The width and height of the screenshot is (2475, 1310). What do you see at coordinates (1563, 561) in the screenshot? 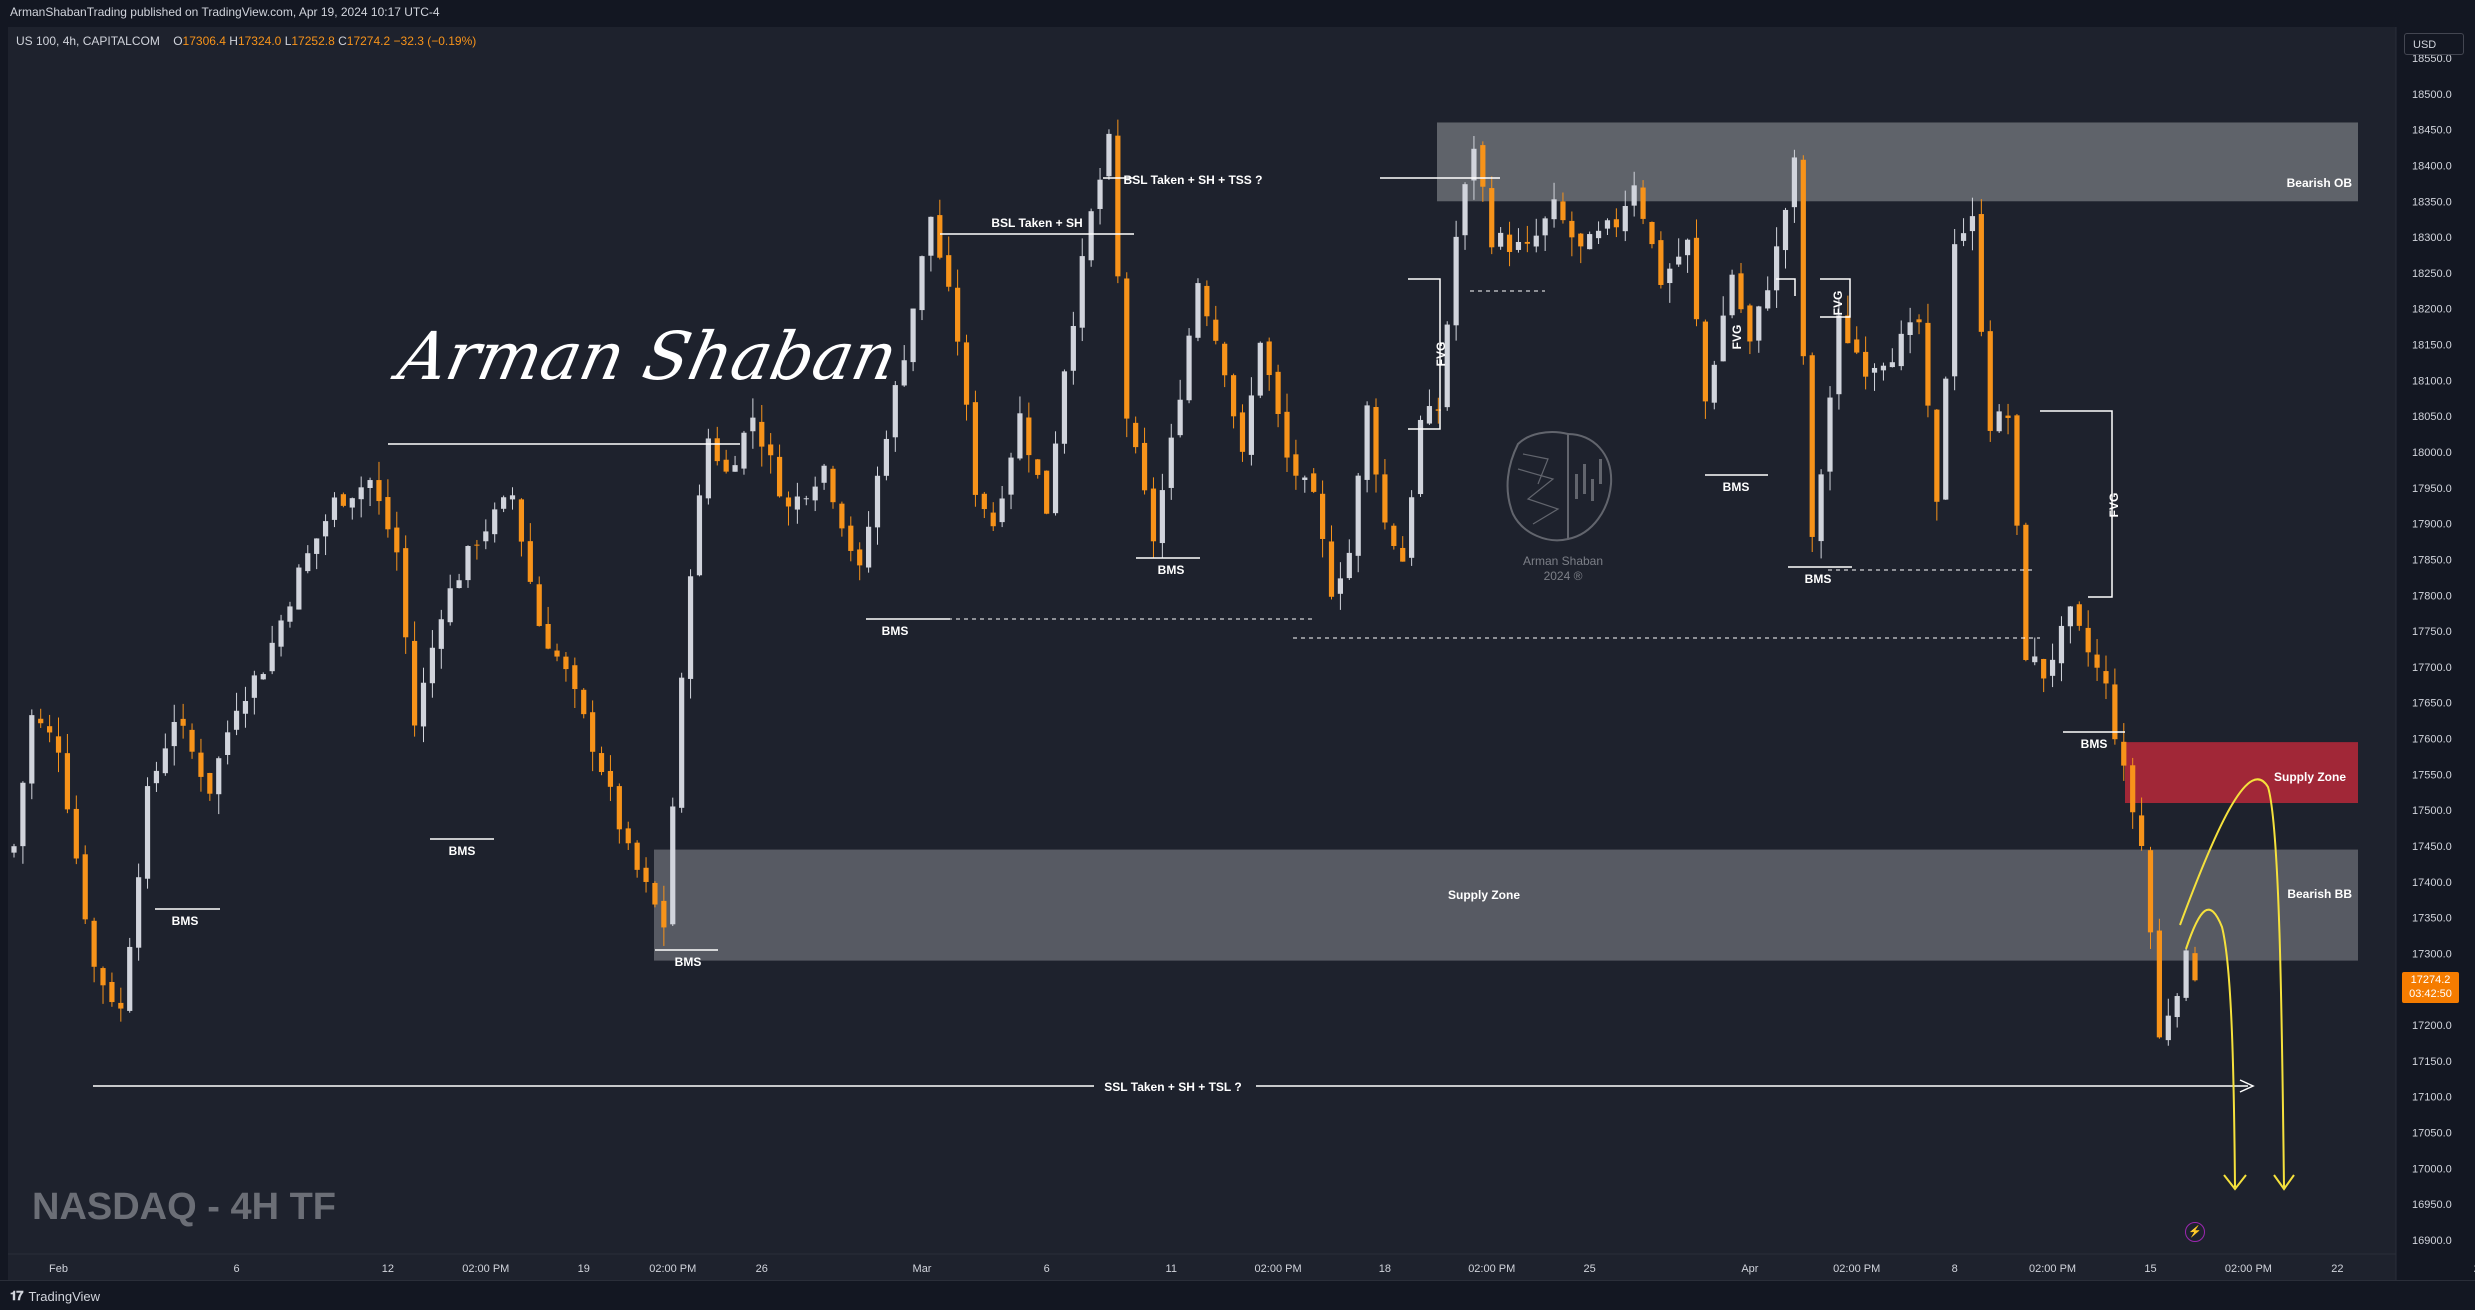
I see `logo-name: Arman Shaban` at bounding box center [1563, 561].